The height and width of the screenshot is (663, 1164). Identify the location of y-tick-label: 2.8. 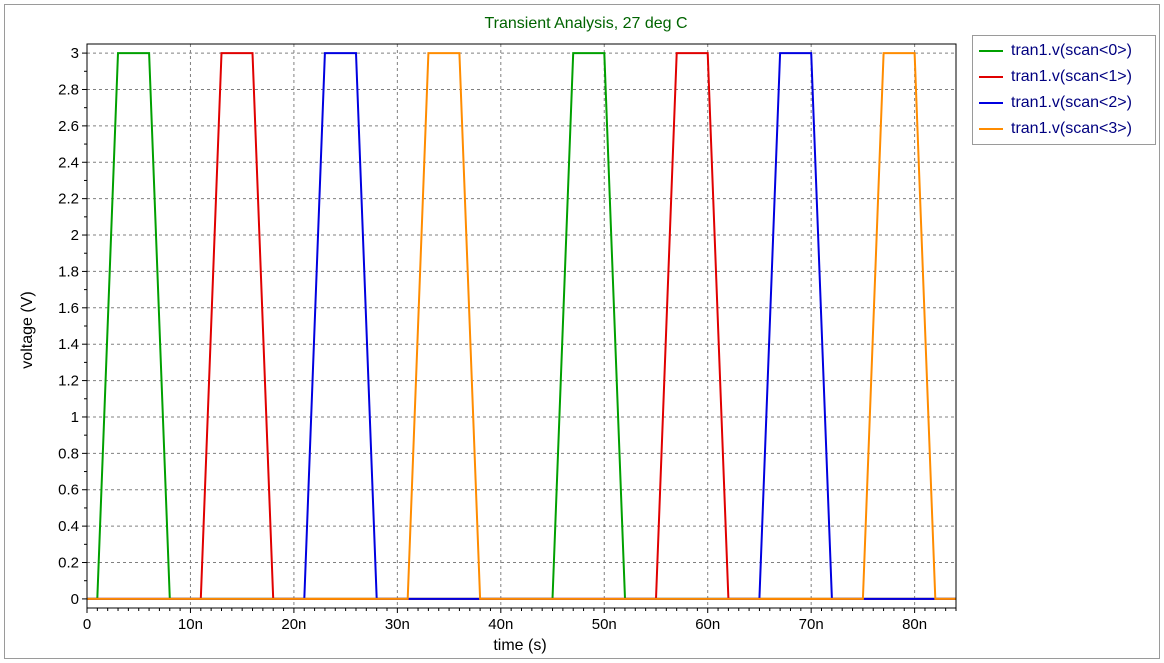
(68, 89).